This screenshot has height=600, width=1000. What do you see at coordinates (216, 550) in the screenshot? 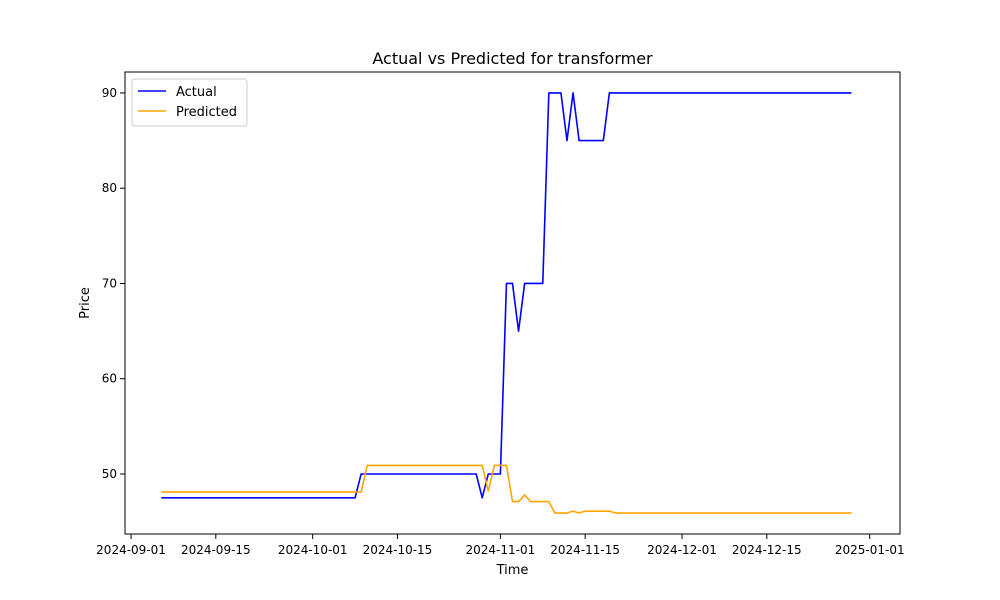
I see `x-tick-label: 2024-09-15` at bounding box center [216, 550].